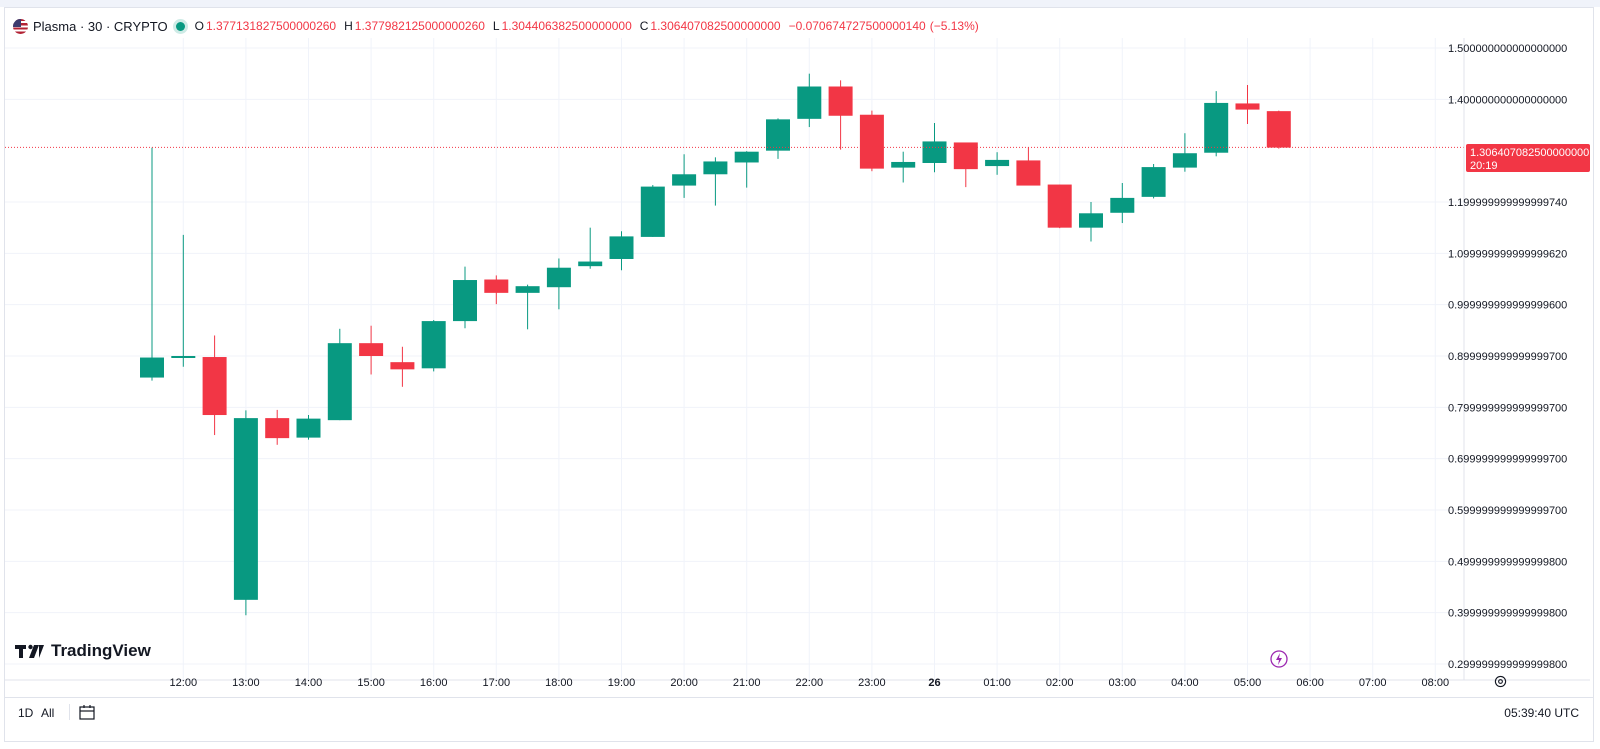 This screenshot has width=1600, height=749. I want to click on utc-clock: 05:39:40 UTC, so click(1541, 713).